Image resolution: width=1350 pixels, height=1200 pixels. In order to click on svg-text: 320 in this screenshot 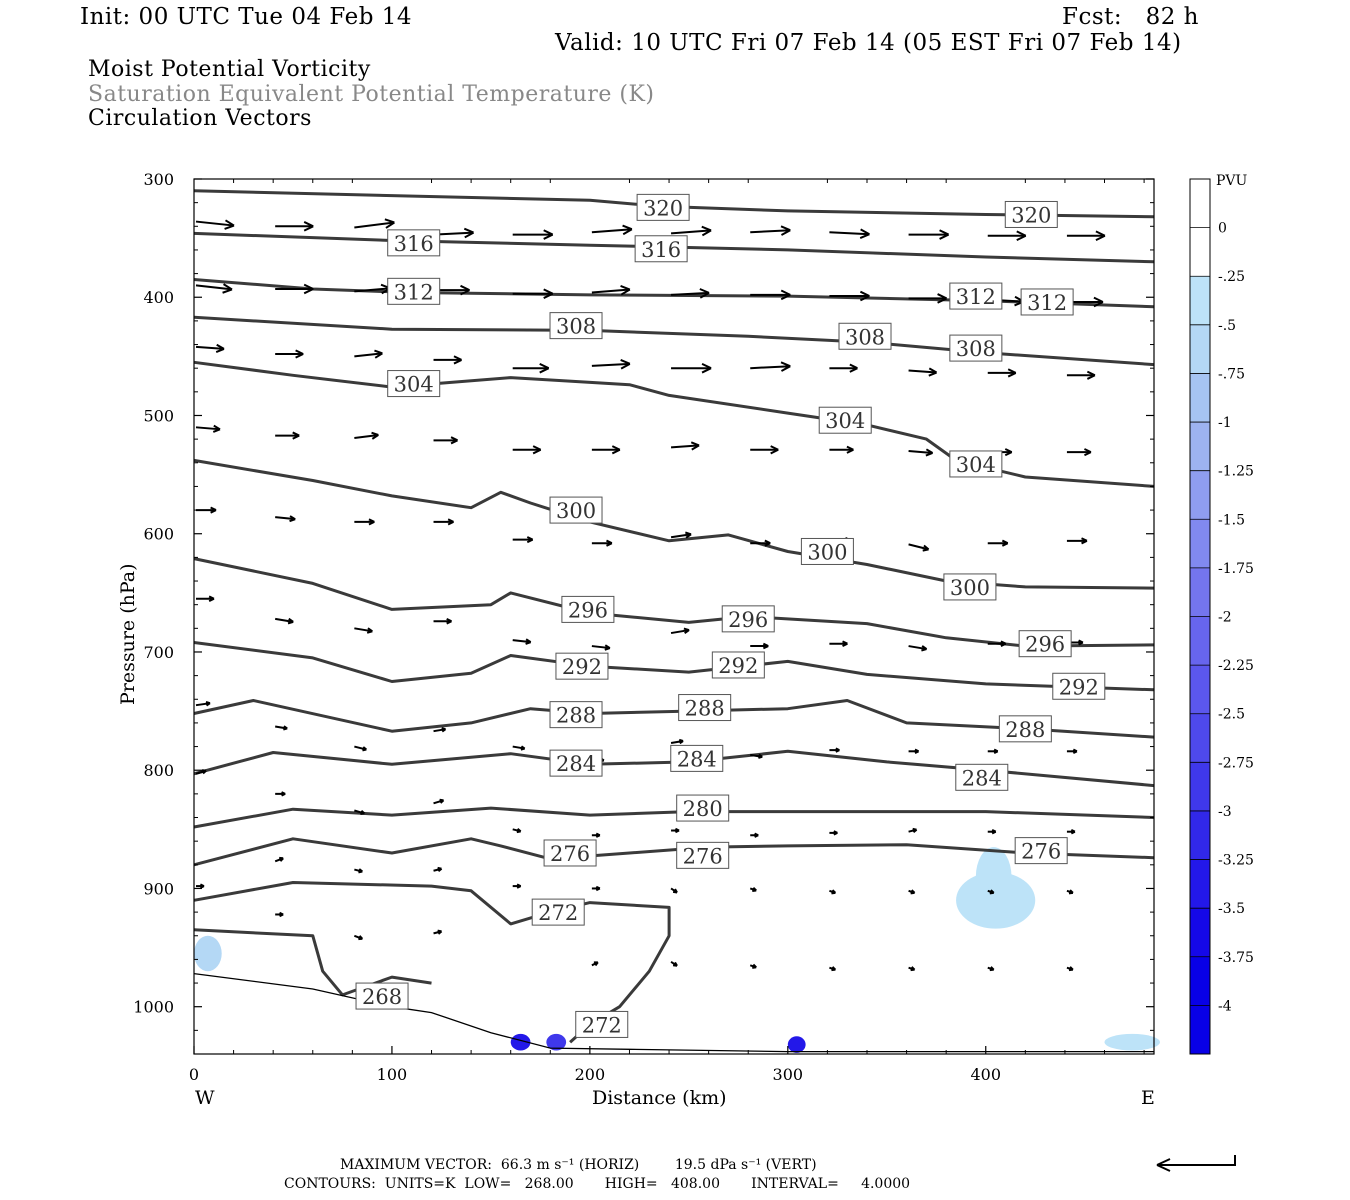, I will do `click(1031, 215)`.